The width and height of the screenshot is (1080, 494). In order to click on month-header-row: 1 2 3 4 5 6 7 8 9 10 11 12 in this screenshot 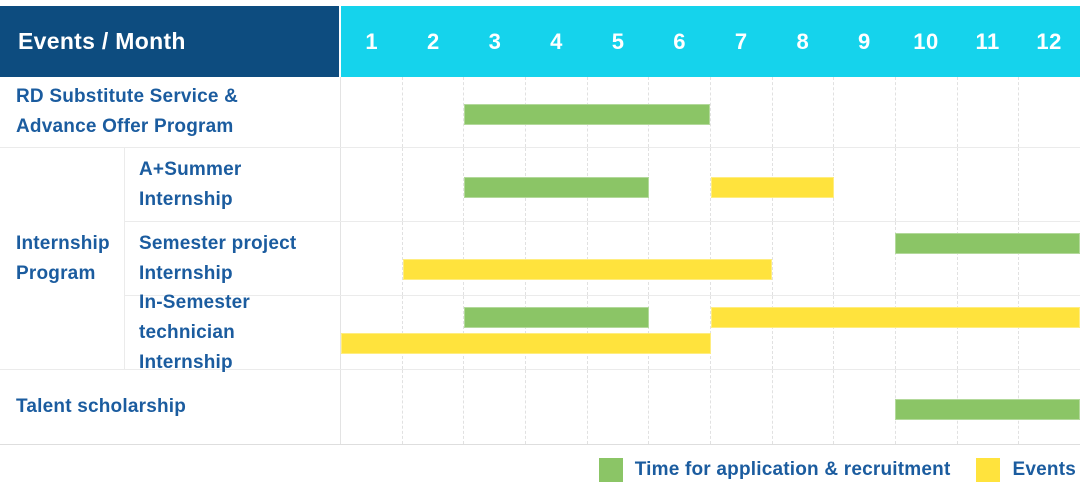, I will do `click(710, 41)`.